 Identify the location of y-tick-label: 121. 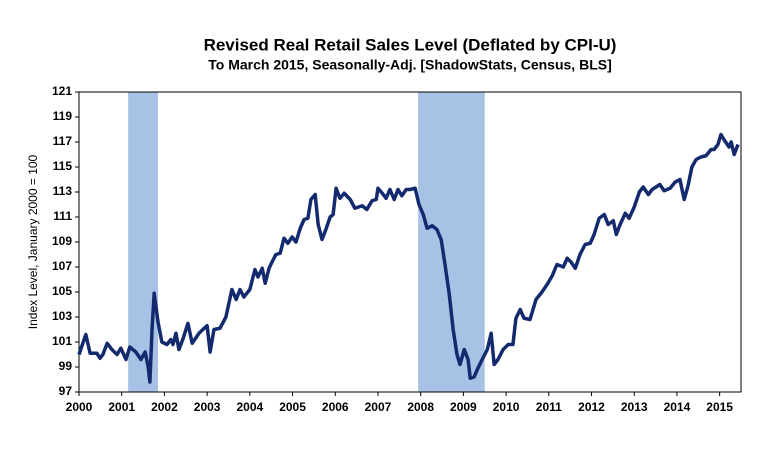
(62, 91).